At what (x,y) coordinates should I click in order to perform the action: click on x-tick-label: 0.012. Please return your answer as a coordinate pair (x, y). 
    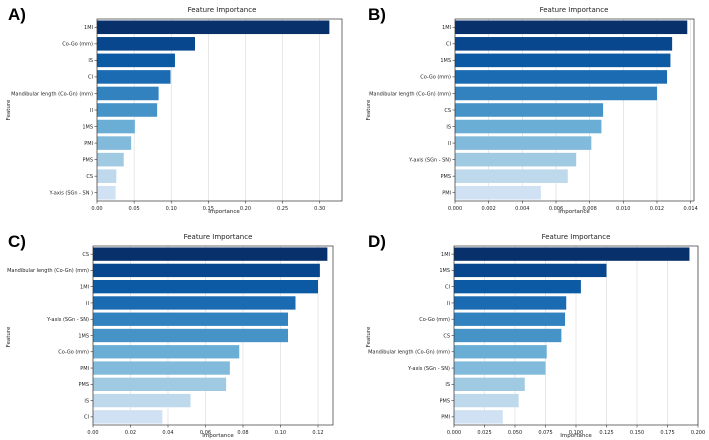
    Looking at the image, I should click on (657, 209).